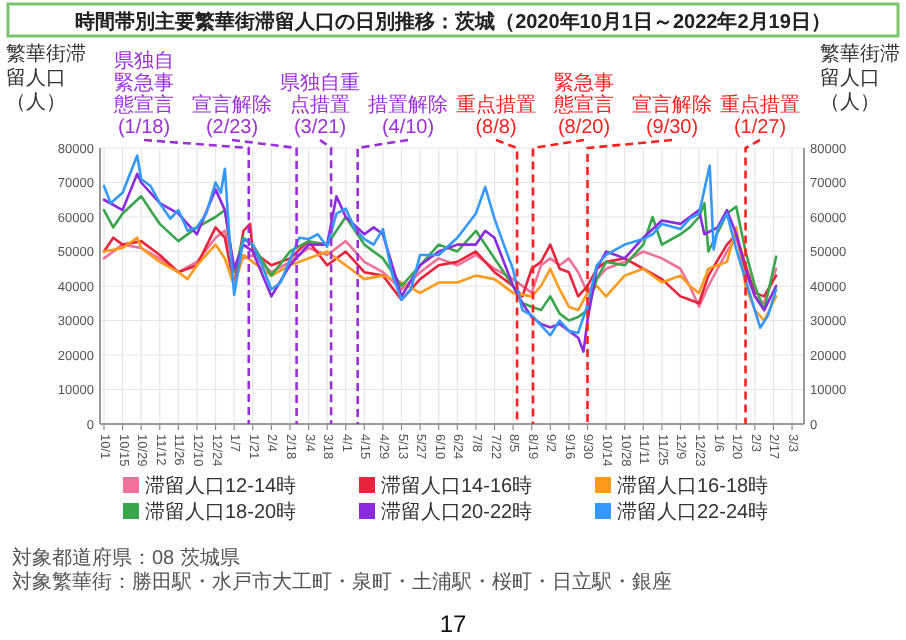  I want to click on ref-line-label: 宣言解除(9/30), so click(672, 116).